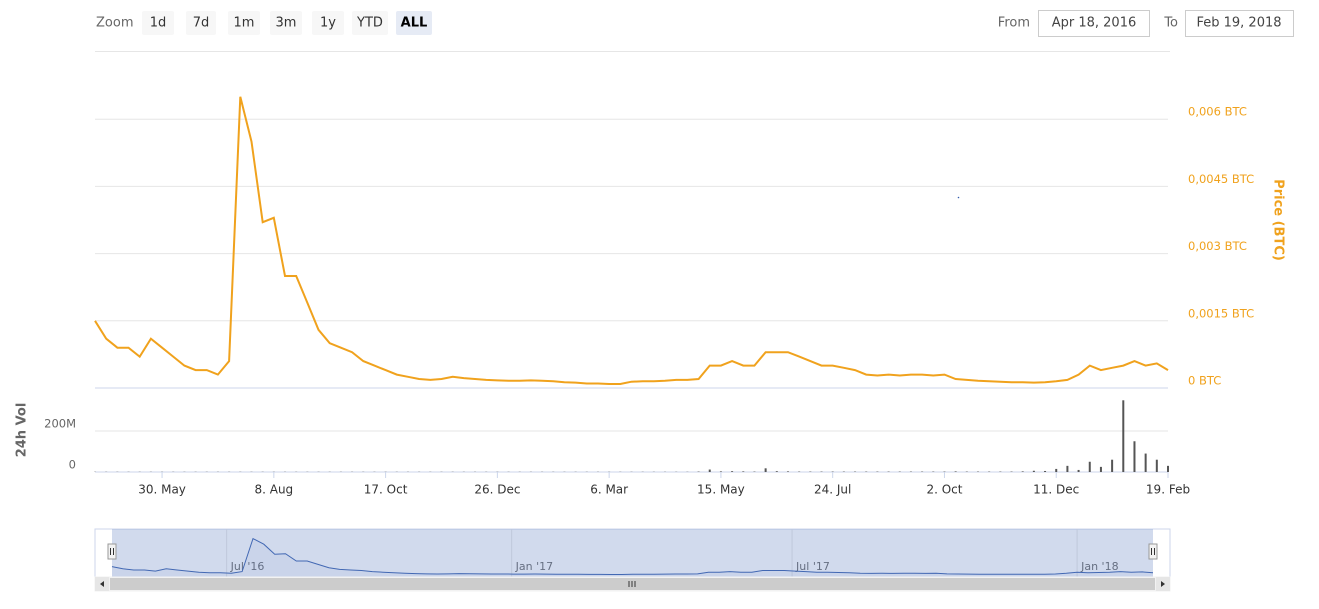 The image size is (1319, 609). I want to click on y-tick-label: 0,003 BTC, so click(1217, 246).